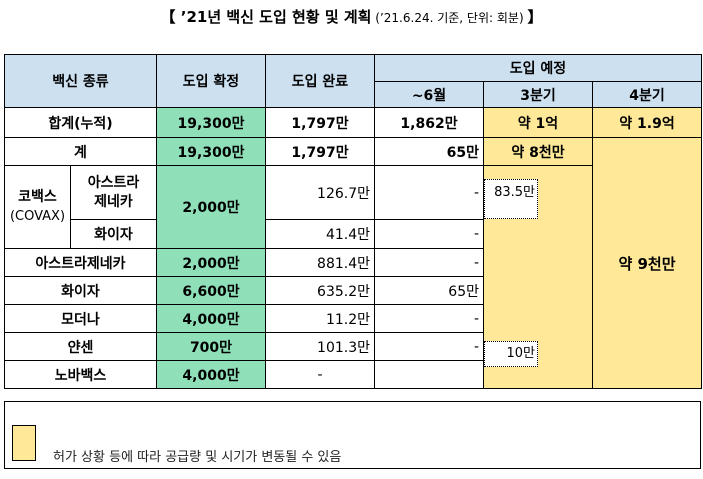 This screenshot has height=479, width=703. Describe the element at coordinates (80, 151) in the screenshot. I see `sum-label: 계` at that location.